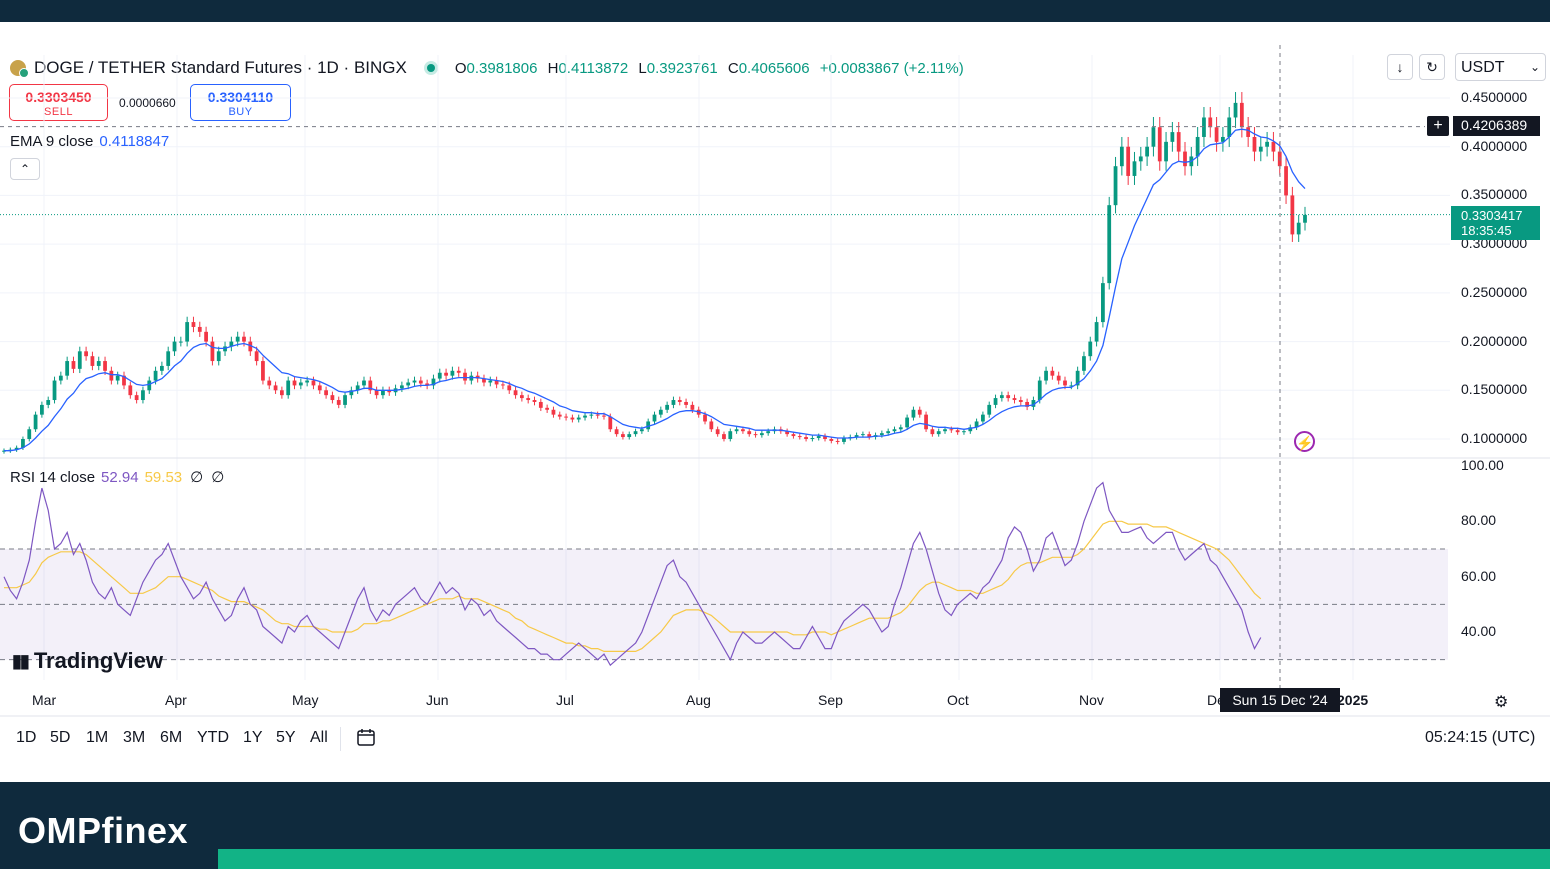  Describe the element at coordinates (774, 68) in the screenshot. I see `ohlc-close-value: 0.4065606` at that location.